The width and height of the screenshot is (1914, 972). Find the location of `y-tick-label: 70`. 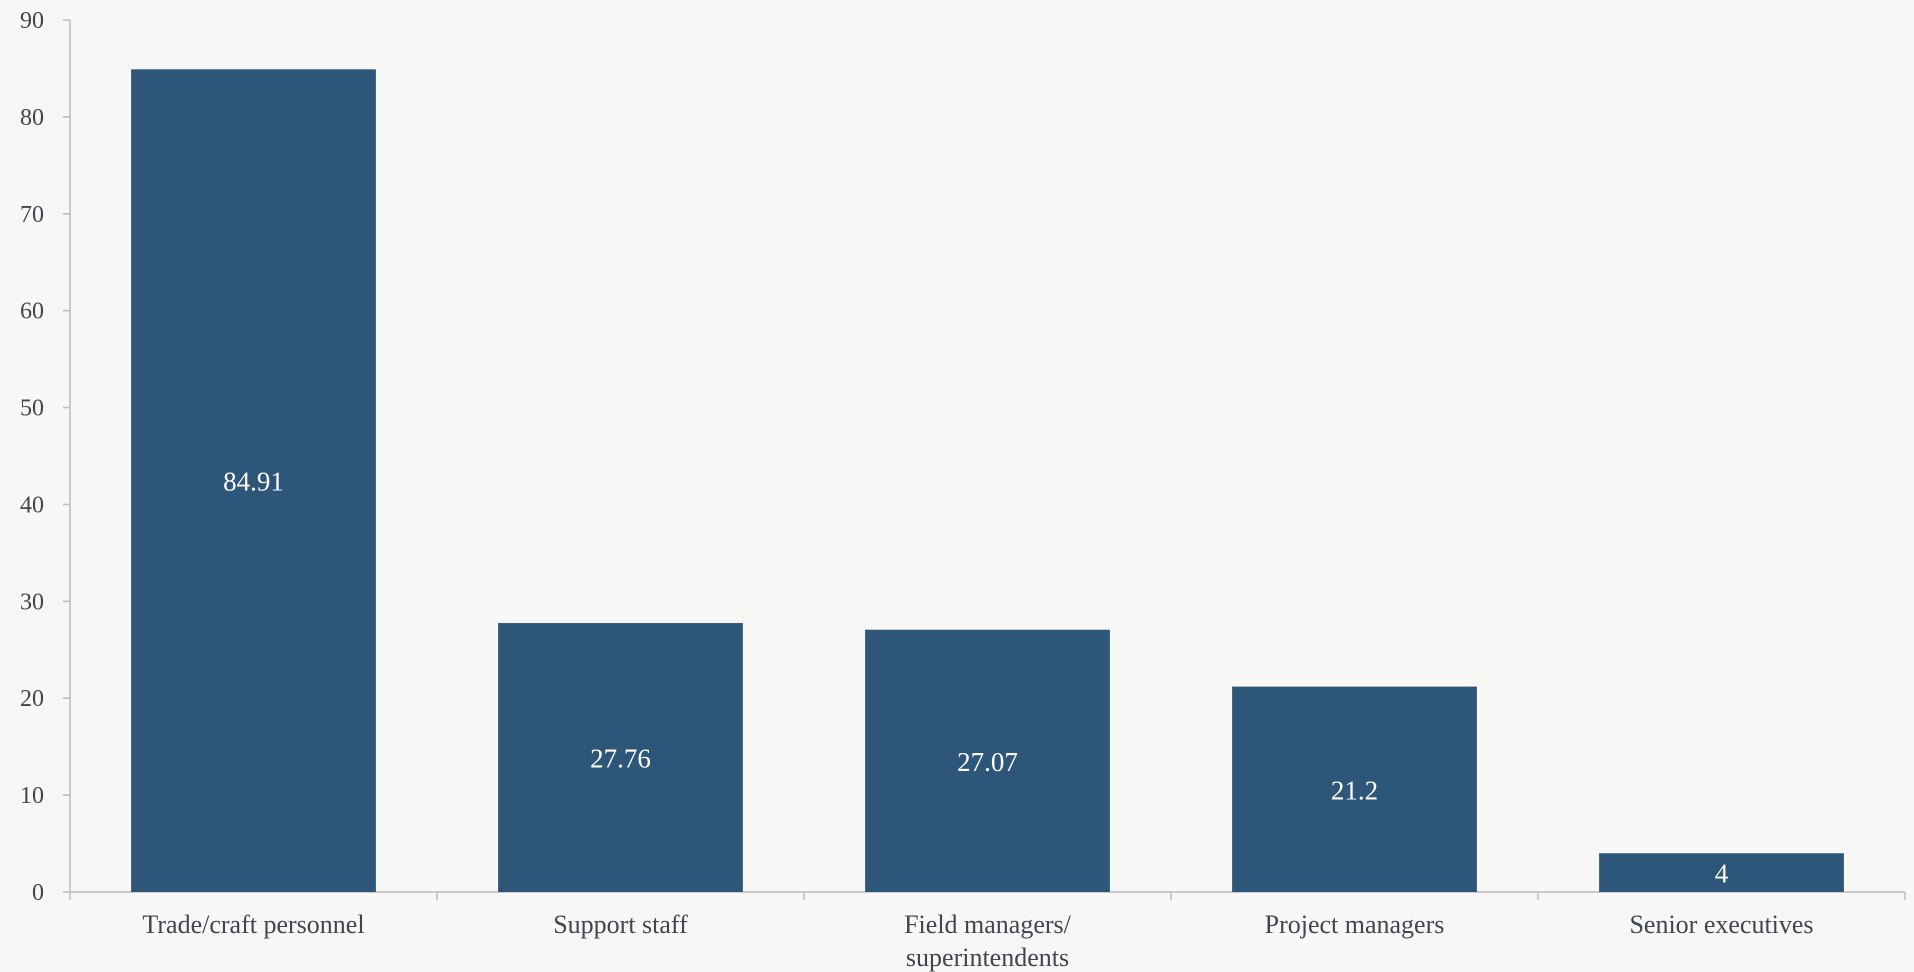

y-tick-label: 70 is located at coordinates (32, 215).